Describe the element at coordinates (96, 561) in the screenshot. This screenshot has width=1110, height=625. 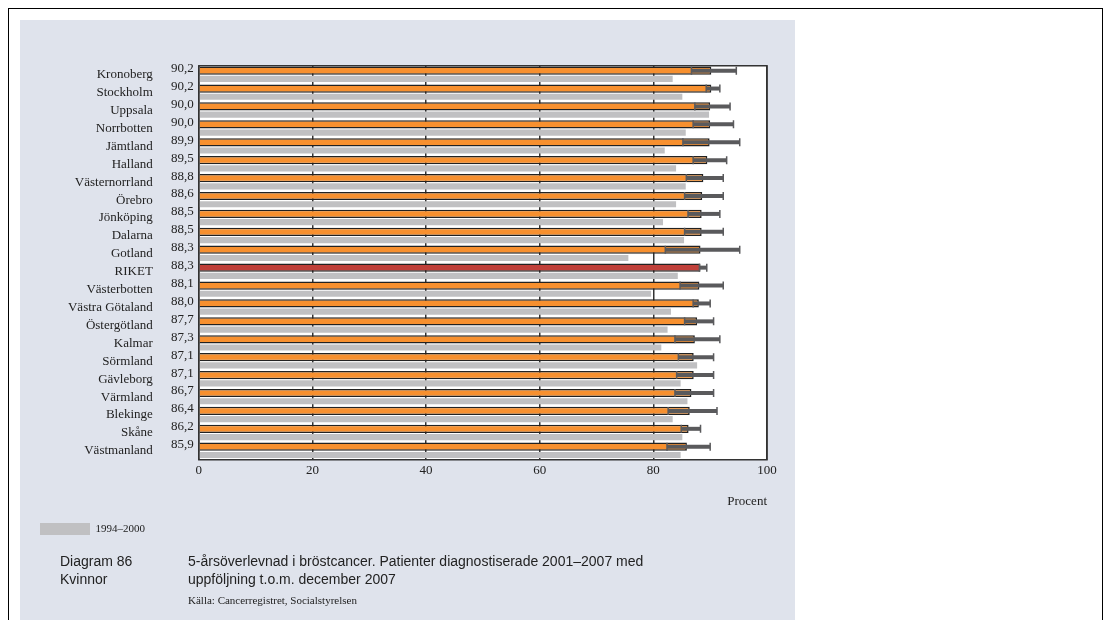
I see `text: Diagram 86` at that location.